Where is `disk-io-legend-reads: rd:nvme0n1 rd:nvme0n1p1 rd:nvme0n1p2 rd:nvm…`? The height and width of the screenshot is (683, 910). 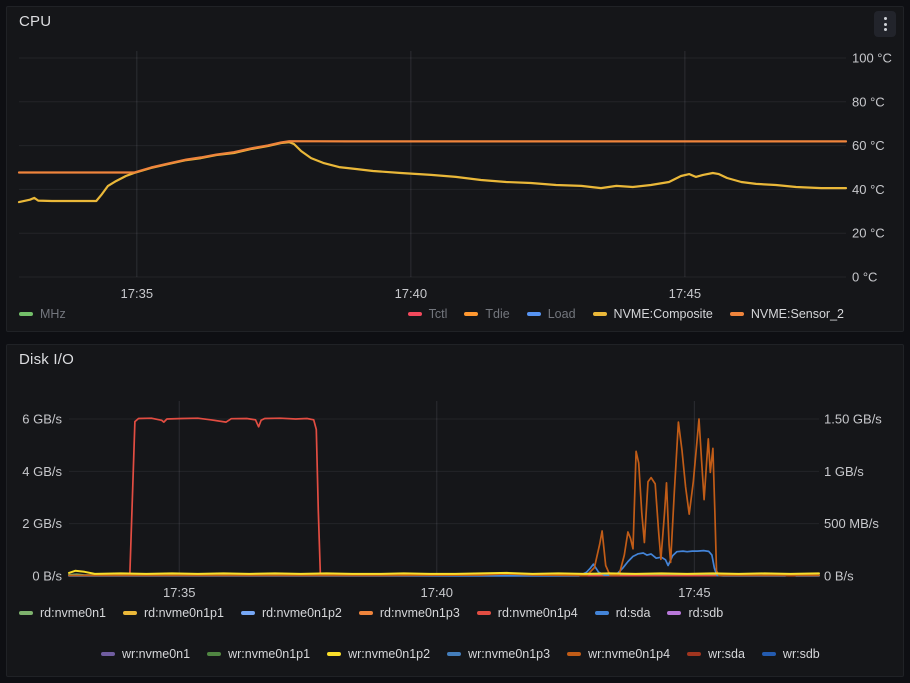 disk-io-legend-reads: rd:nvme0n1 rd:nvme0n1p1 rd:nvme0n1p2 rd:nvm… is located at coordinates (371, 613).